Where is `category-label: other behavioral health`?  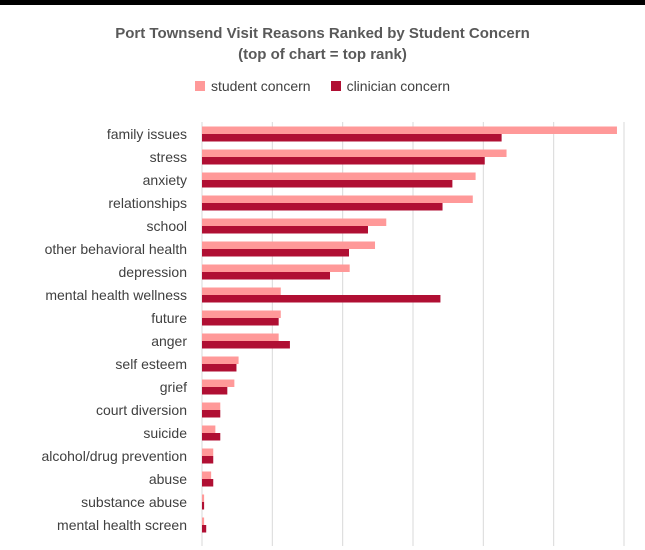
category-label: other behavioral health is located at coordinates (116, 249).